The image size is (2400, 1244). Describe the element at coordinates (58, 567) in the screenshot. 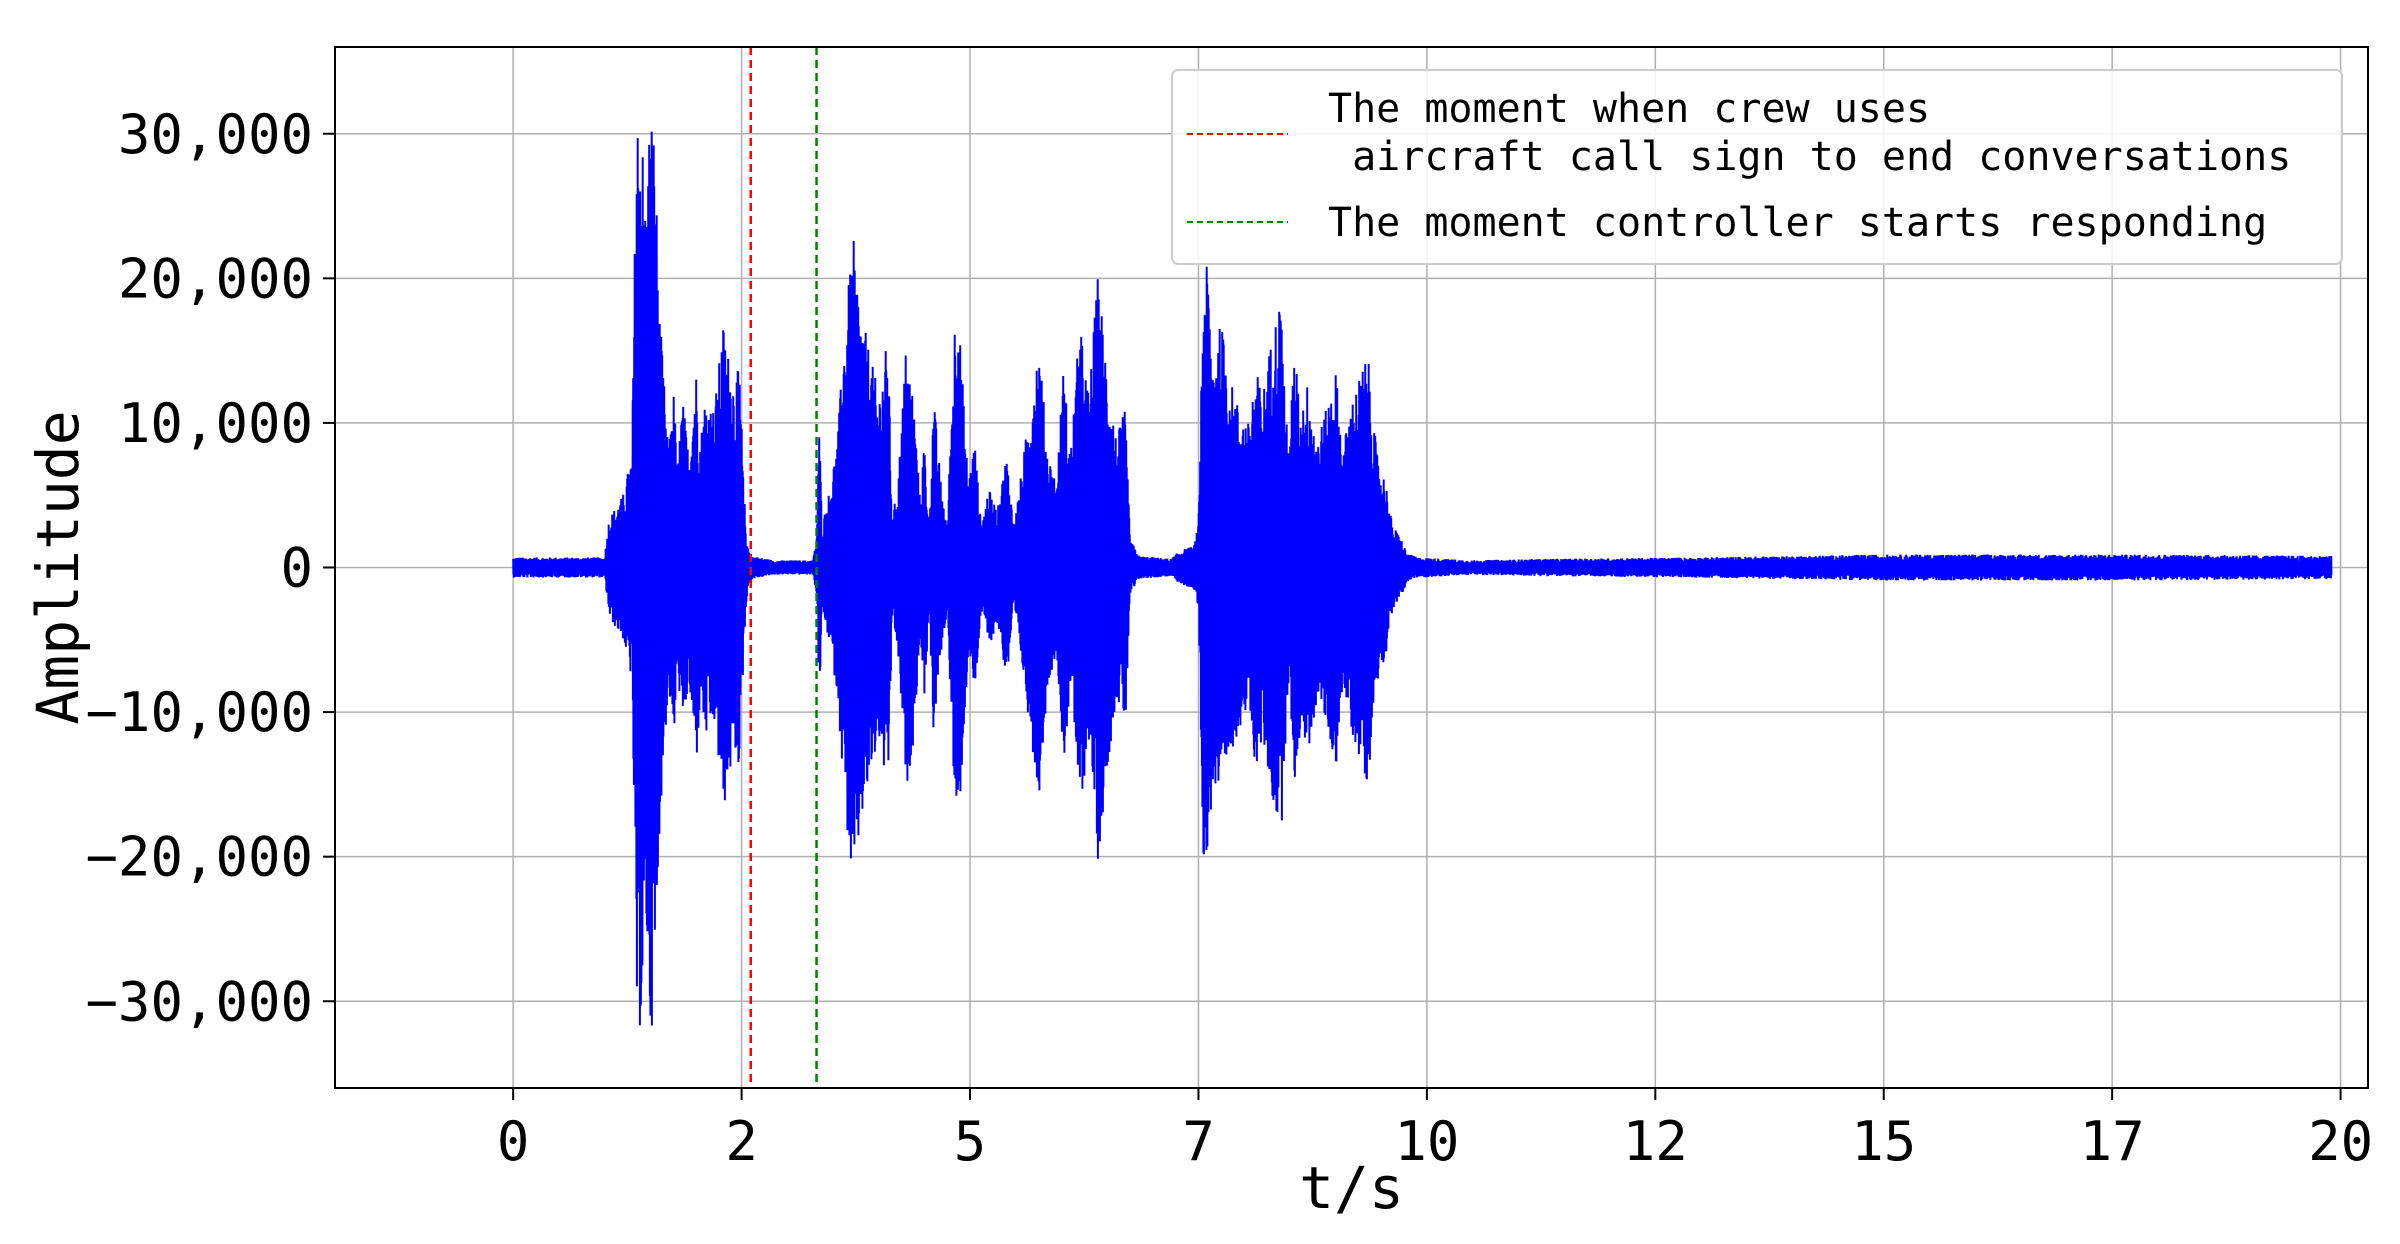

I see `y-axis-label: Amplitude` at that location.